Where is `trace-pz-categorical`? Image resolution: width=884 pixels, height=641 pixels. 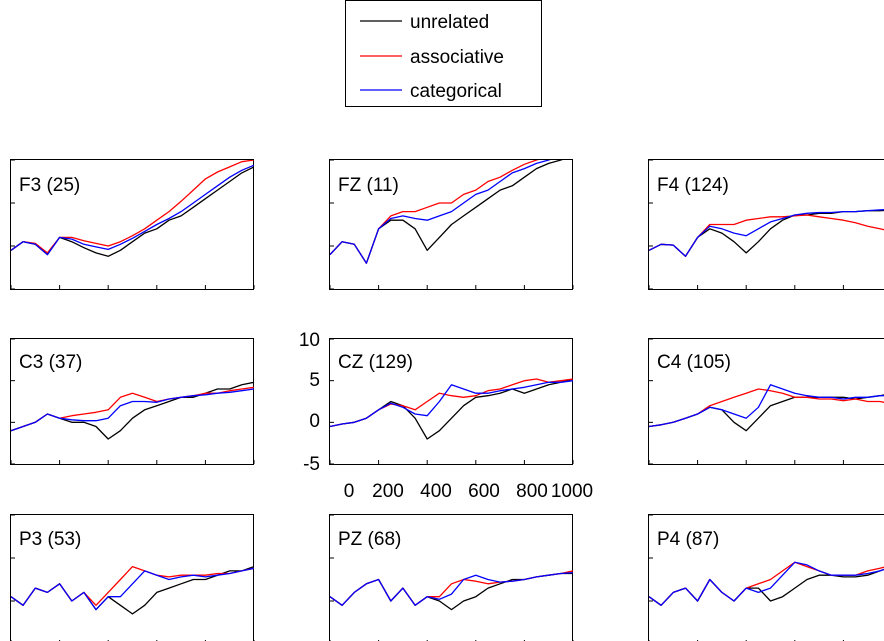
trace-pz-categorical is located at coordinates (451, 588).